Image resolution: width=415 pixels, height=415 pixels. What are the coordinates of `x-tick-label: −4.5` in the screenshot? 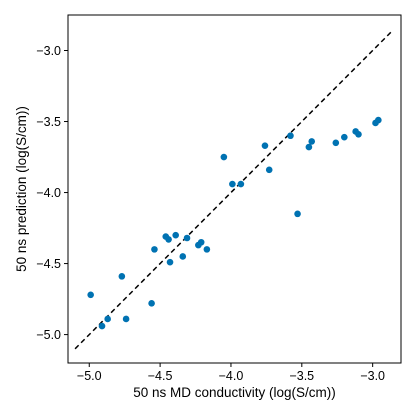 It's located at (160, 376).